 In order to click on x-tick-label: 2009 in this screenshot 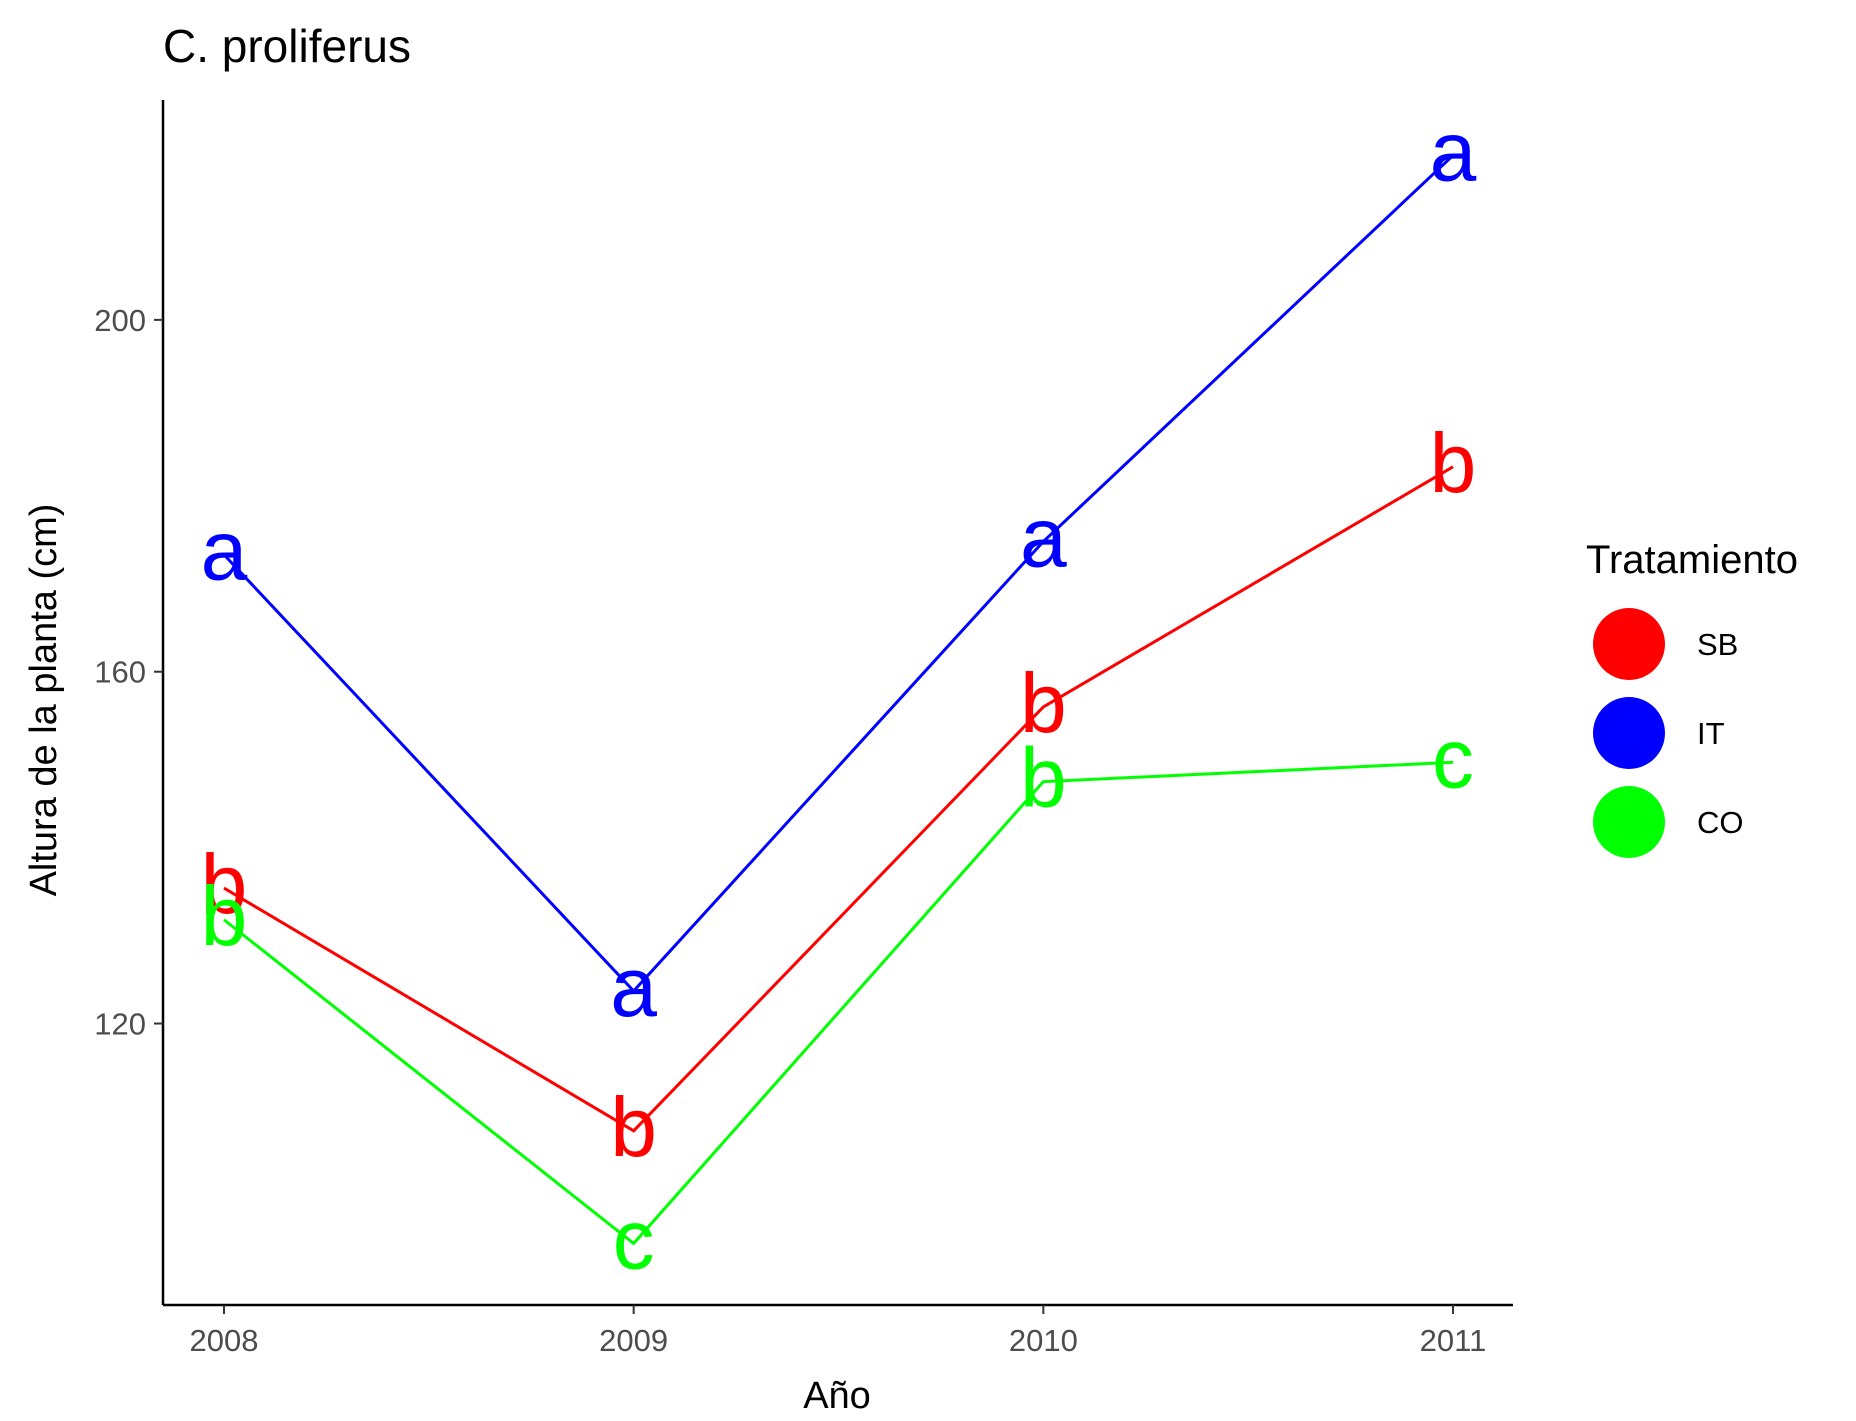, I will do `click(633, 1340)`.